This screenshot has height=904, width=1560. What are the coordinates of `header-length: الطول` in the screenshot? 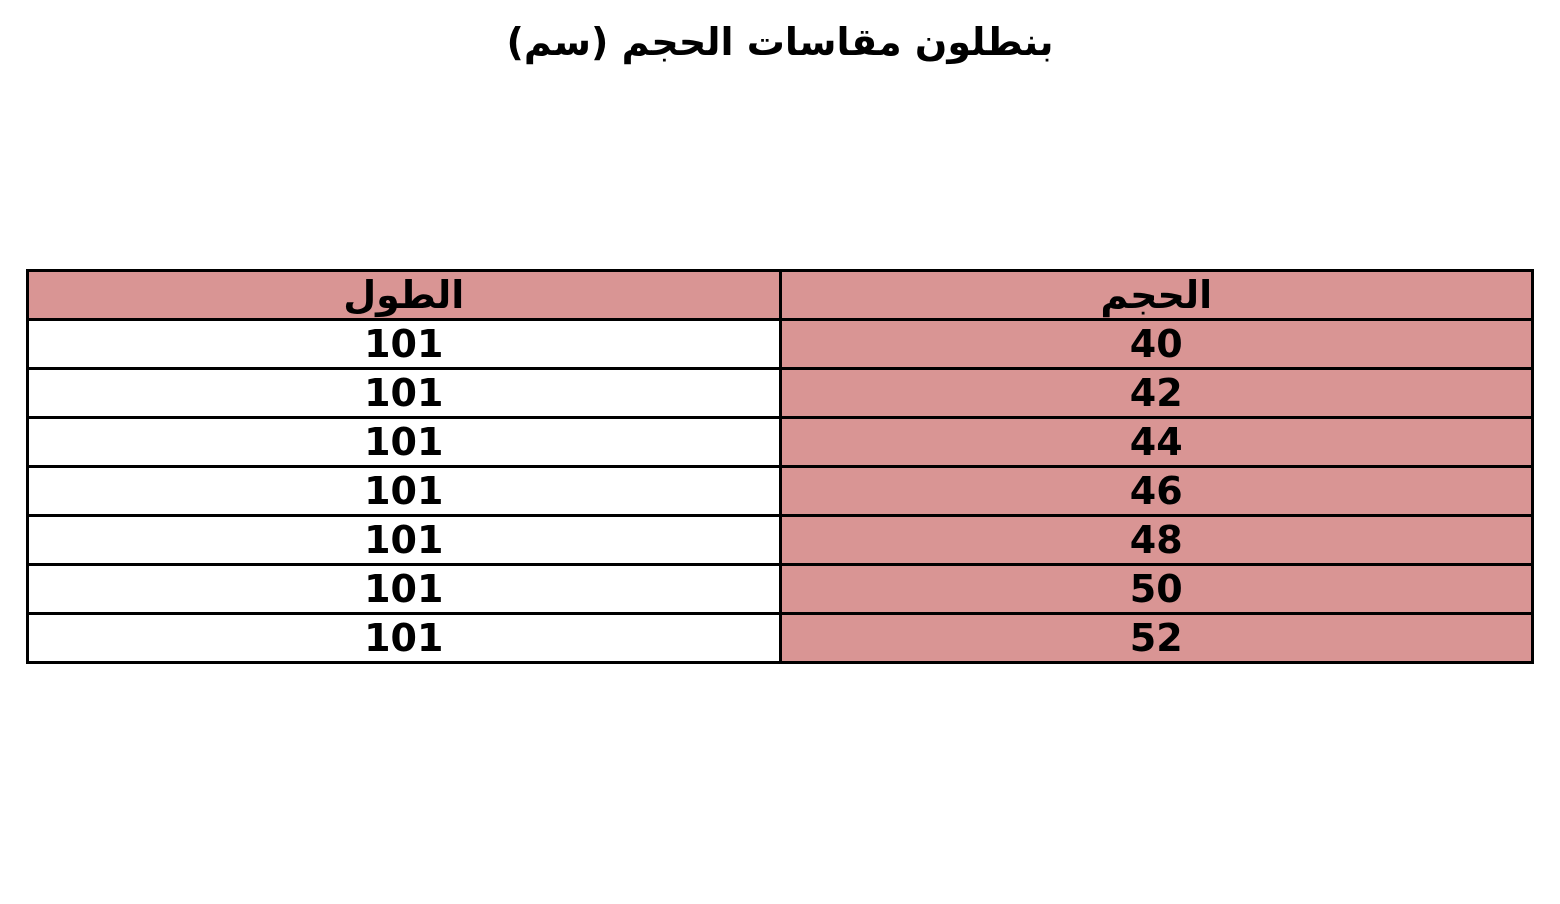 It's located at (404, 295).